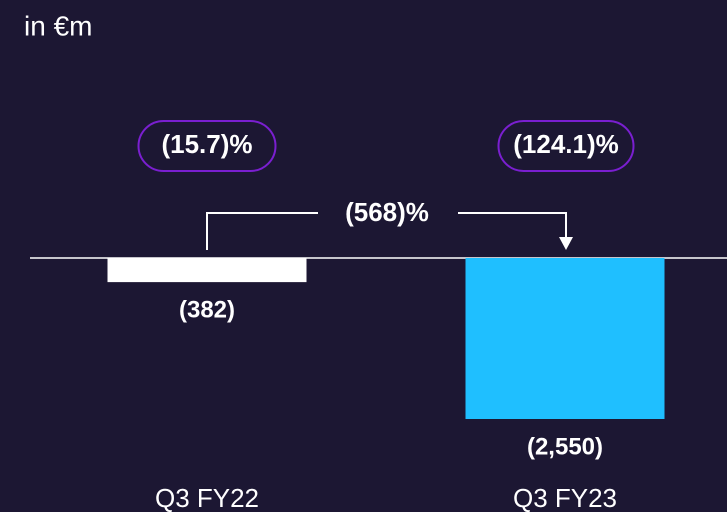 Image resolution: width=727 pixels, height=512 pixels. I want to click on growth-label: (124.1)%, so click(566, 144).